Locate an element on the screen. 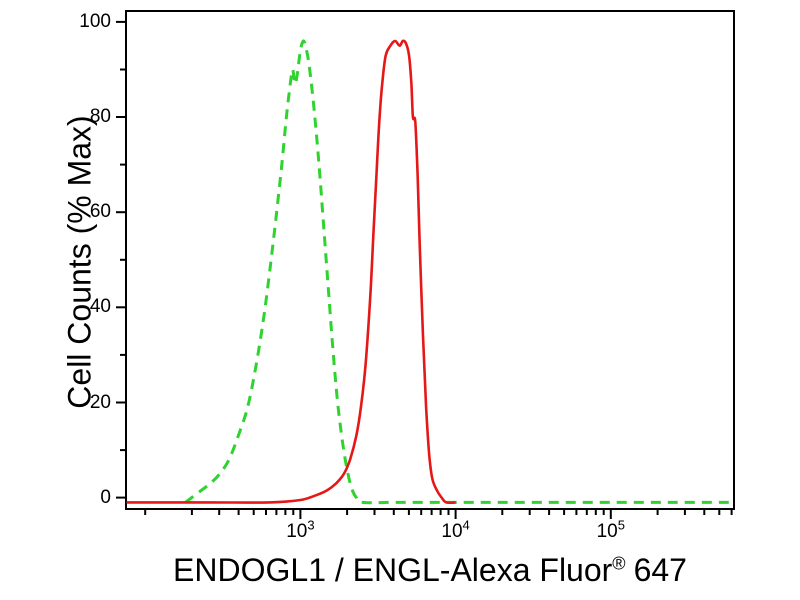 This screenshot has width=800, height=600. x-axis-tick-label: 10⁴ is located at coordinates (455, 529).